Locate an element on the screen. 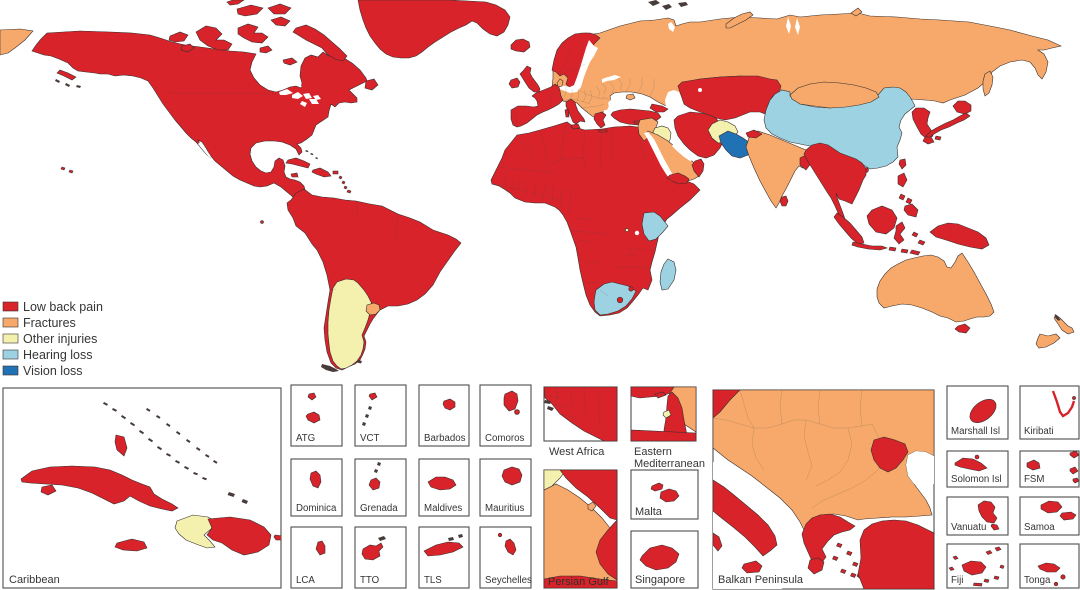 The image size is (1080, 590). svg-text: TTO is located at coordinates (370, 580).